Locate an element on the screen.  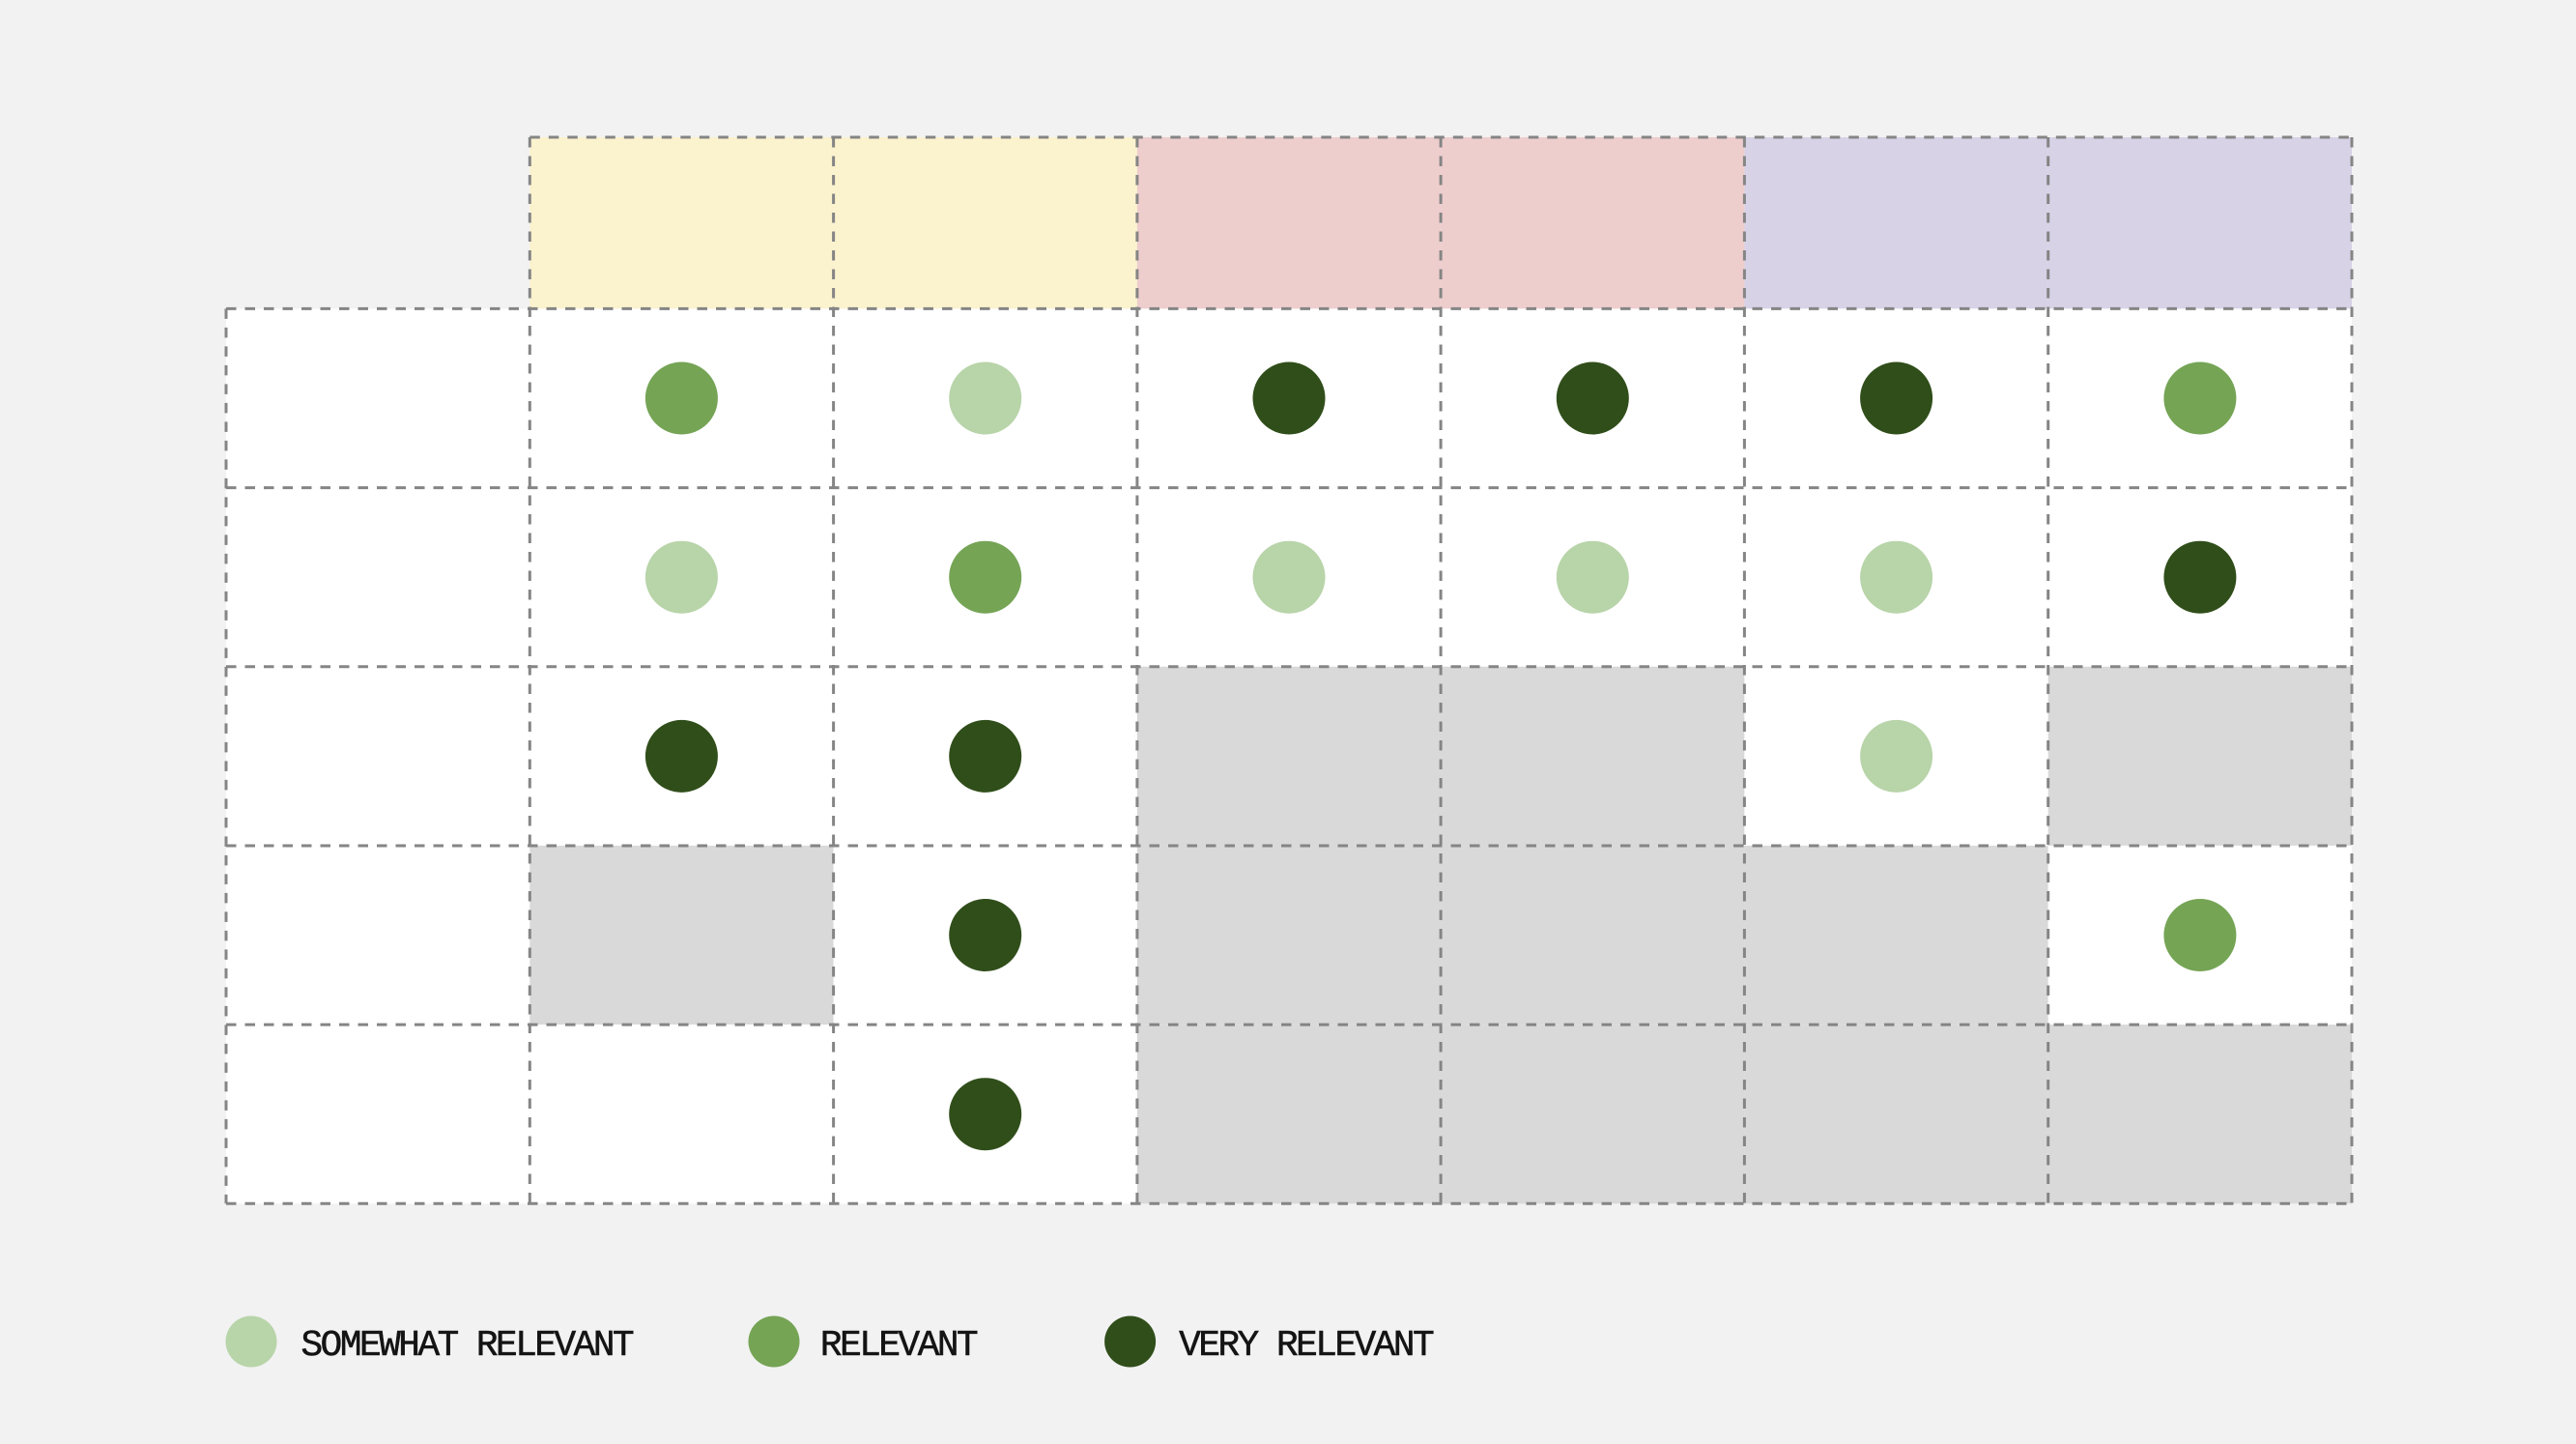
svg-text: SOMEWHAT RELEVANT is located at coordinates (467, 1346).